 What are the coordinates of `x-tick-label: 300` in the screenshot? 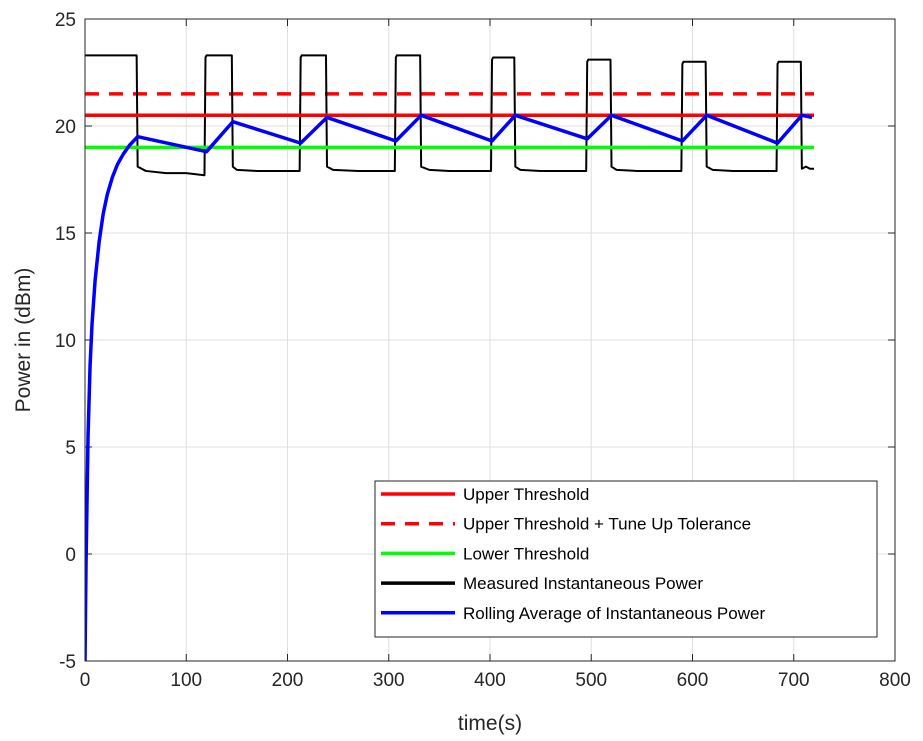 It's located at (389, 680).